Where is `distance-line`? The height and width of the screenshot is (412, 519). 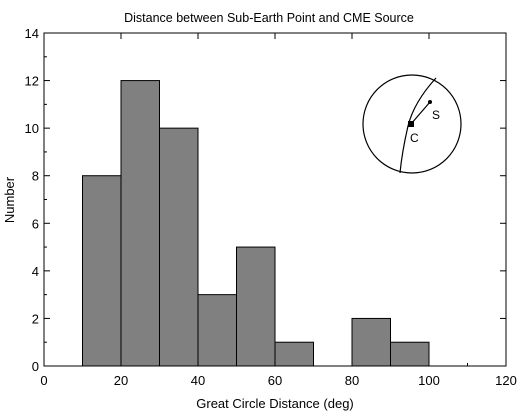
distance-line is located at coordinates (420, 113).